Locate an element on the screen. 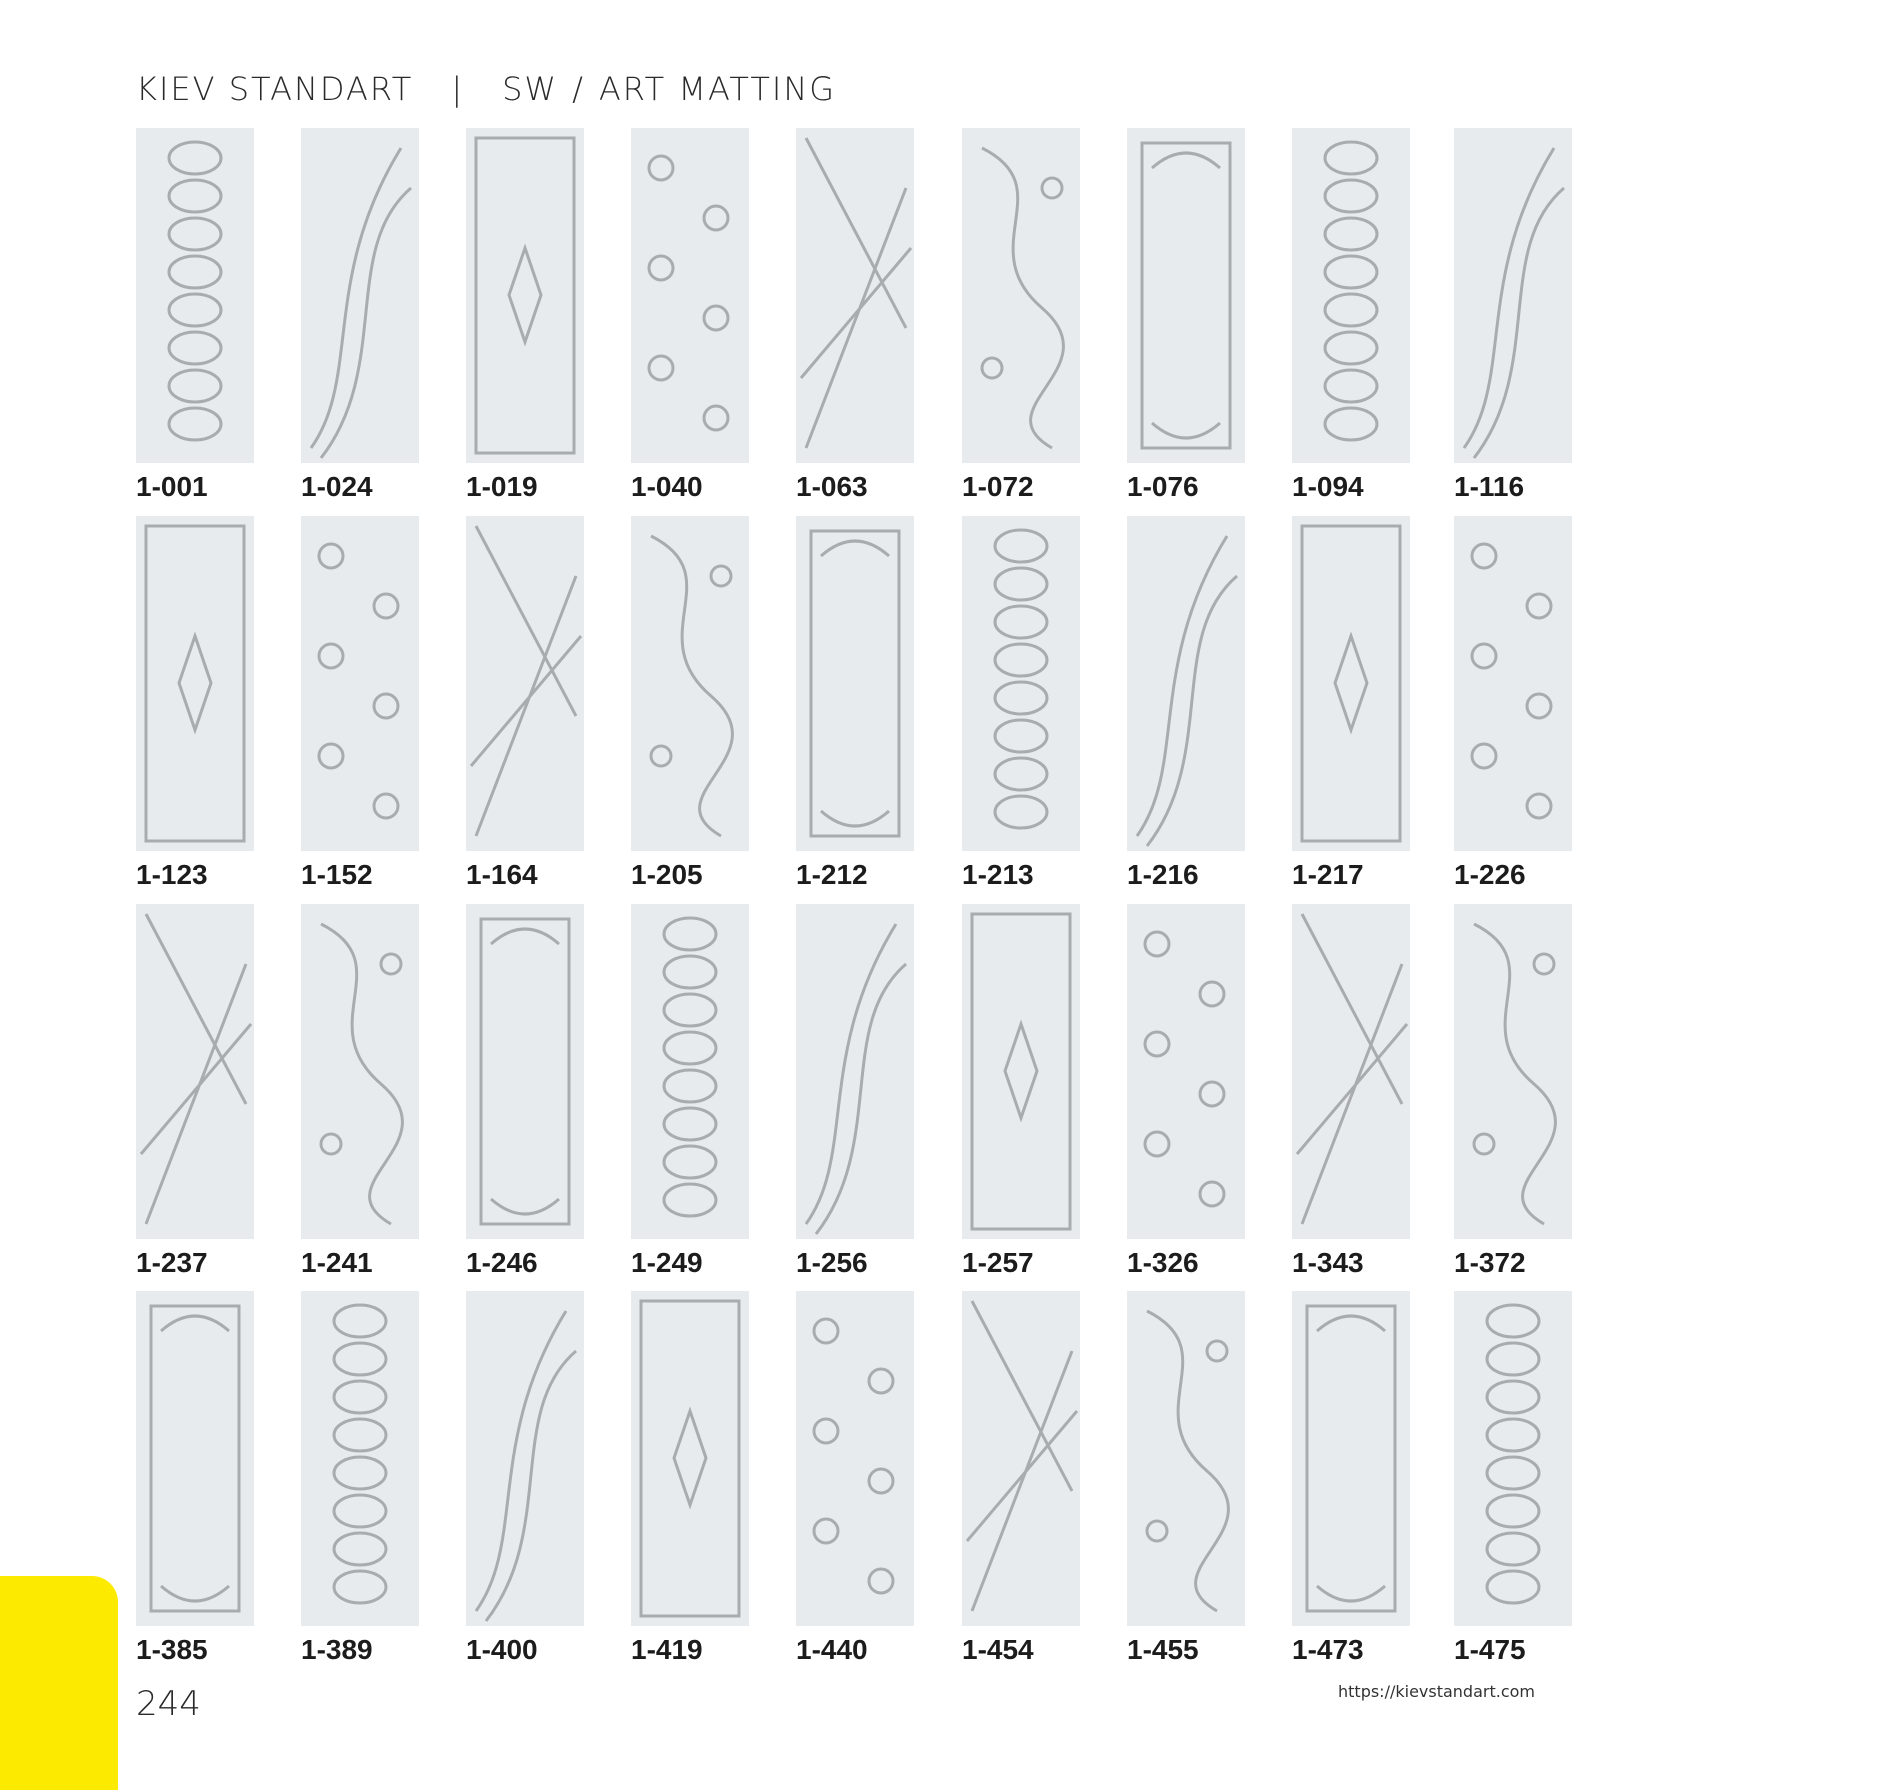 This screenshot has height=1790, width=1878. brand-title: KIEV STANDART is located at coordinates (275, 89).